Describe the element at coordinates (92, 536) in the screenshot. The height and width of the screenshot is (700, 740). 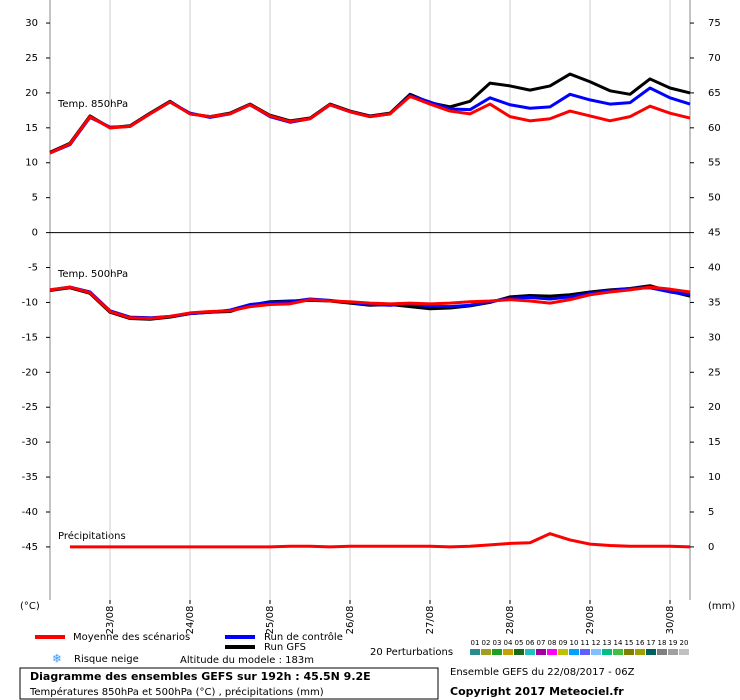
I see `panel-label: Précipitations` at that location.